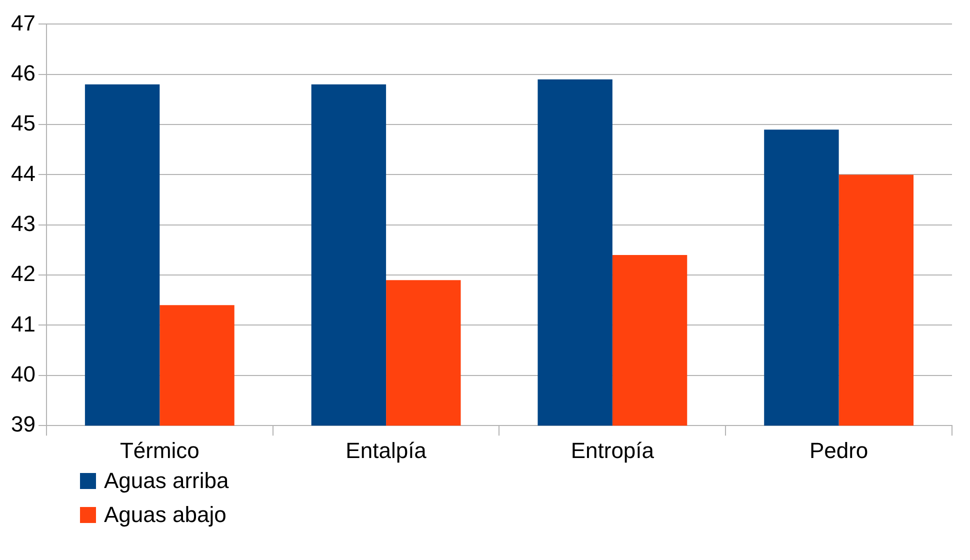  Describe the element at coordinates (23, 223) in the screenshot. I see `y-tick-label: 43` at that location.